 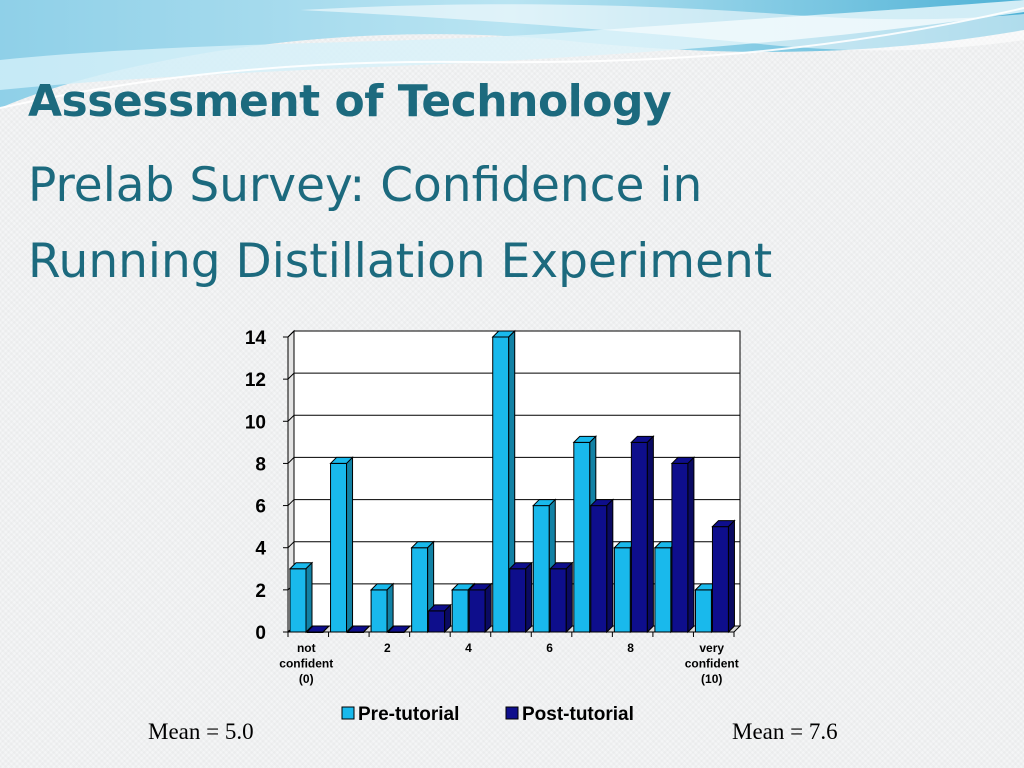 I want to click on pre-tutorial-bar-0-side, so click(x=309, y=597).